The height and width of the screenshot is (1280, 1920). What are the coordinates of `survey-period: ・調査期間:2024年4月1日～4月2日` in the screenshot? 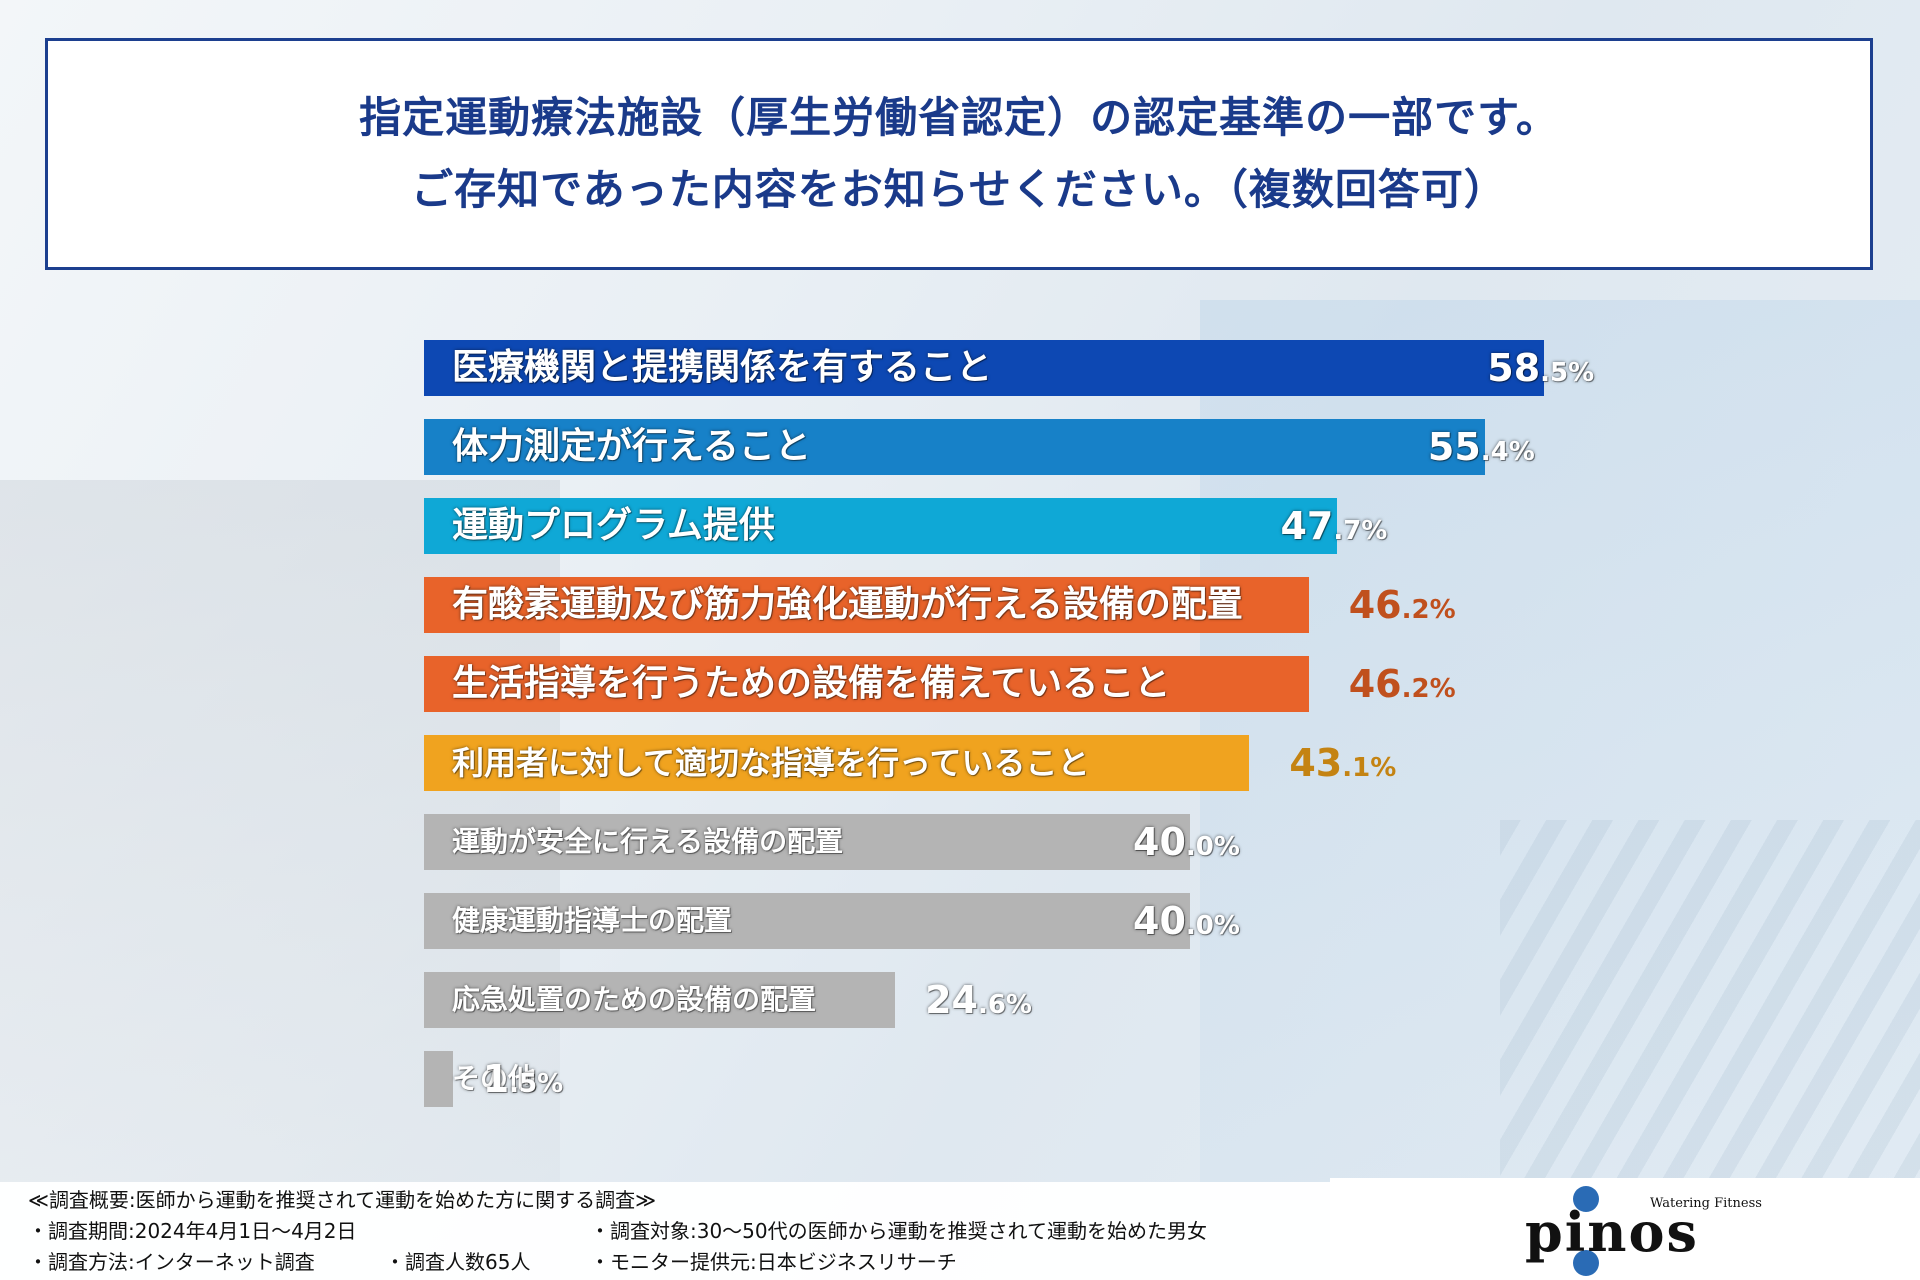 It's located at (192, 1231).